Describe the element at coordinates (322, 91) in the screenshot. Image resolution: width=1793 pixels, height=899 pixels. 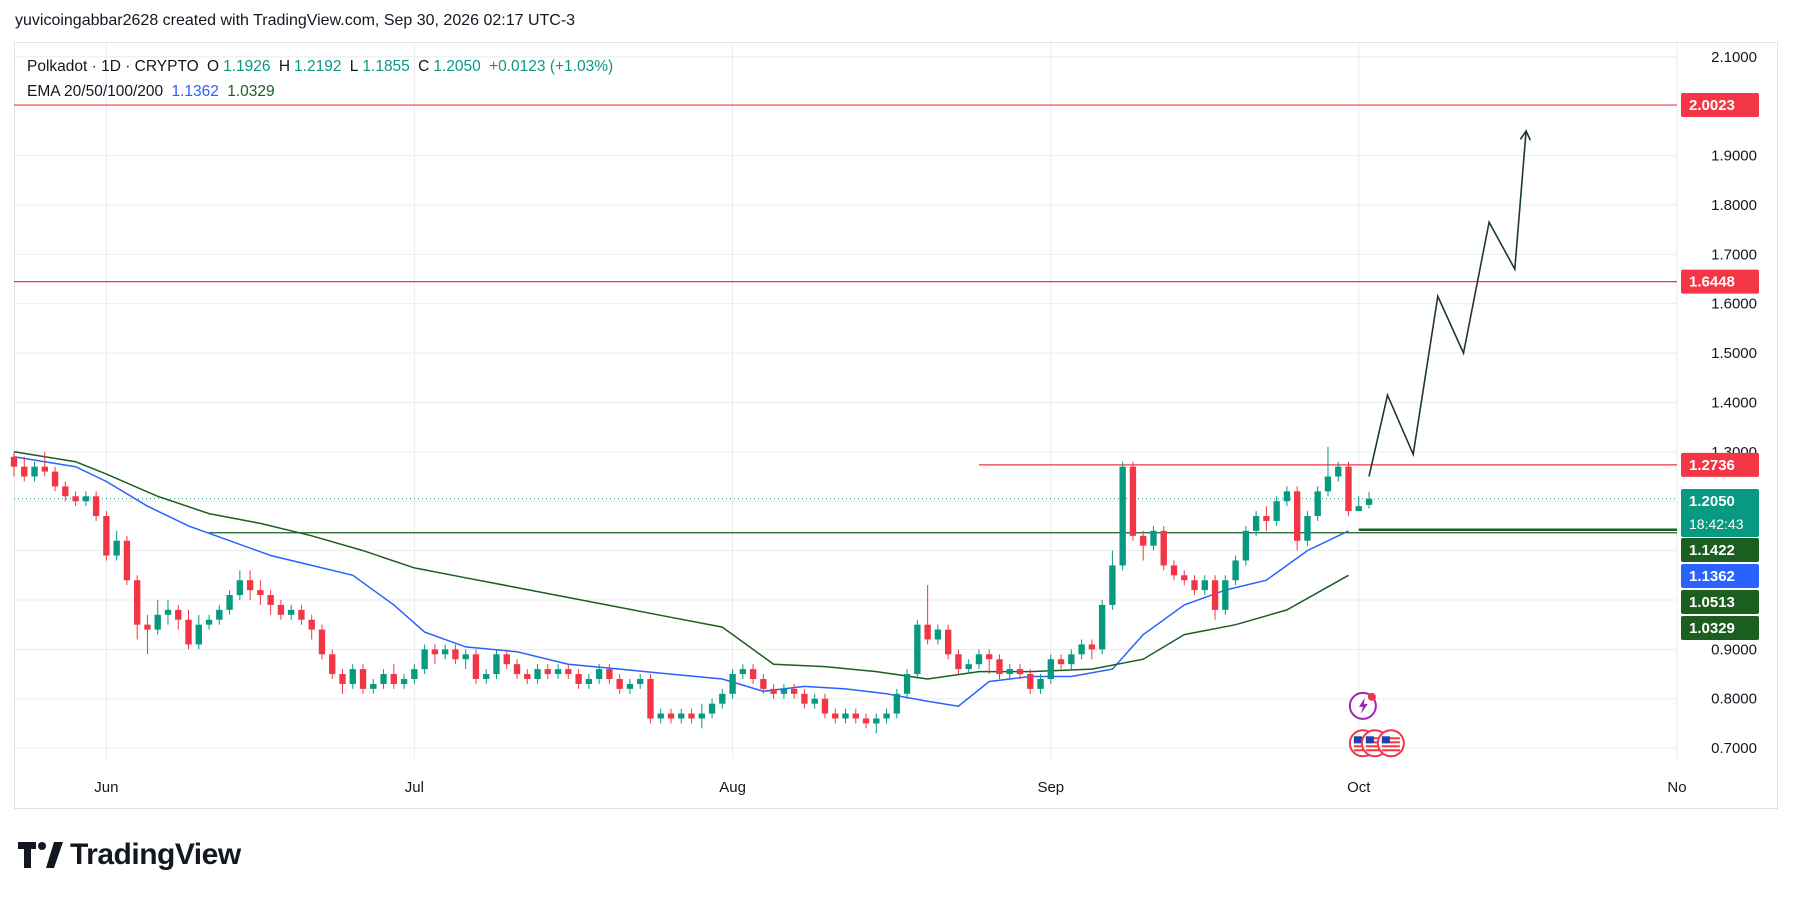
I see `ema-legend: EMA 20/50/100/200 1.1362 1.0329` at that location.